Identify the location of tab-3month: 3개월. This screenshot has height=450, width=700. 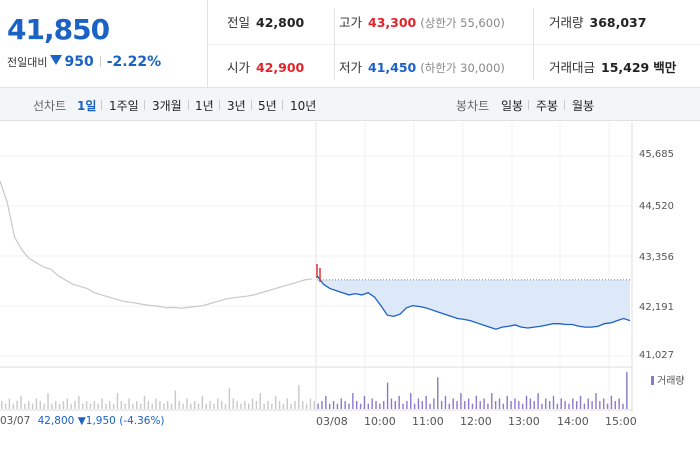
(167, 106).